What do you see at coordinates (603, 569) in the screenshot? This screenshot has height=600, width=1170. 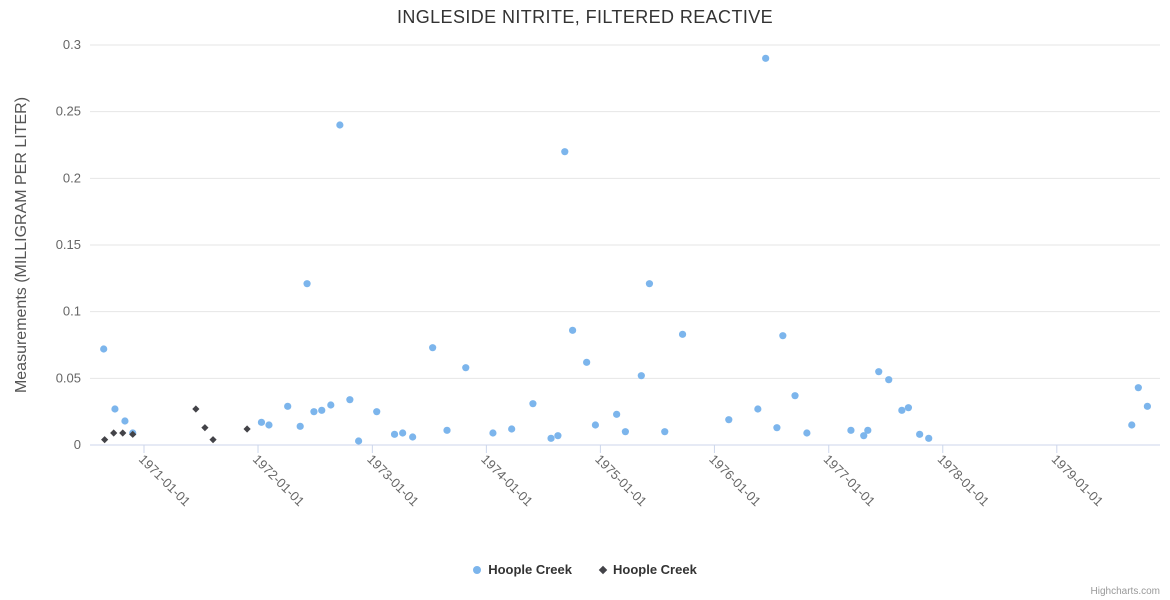 I see `diamond-marker-icon` at bounding box center [603, 569].